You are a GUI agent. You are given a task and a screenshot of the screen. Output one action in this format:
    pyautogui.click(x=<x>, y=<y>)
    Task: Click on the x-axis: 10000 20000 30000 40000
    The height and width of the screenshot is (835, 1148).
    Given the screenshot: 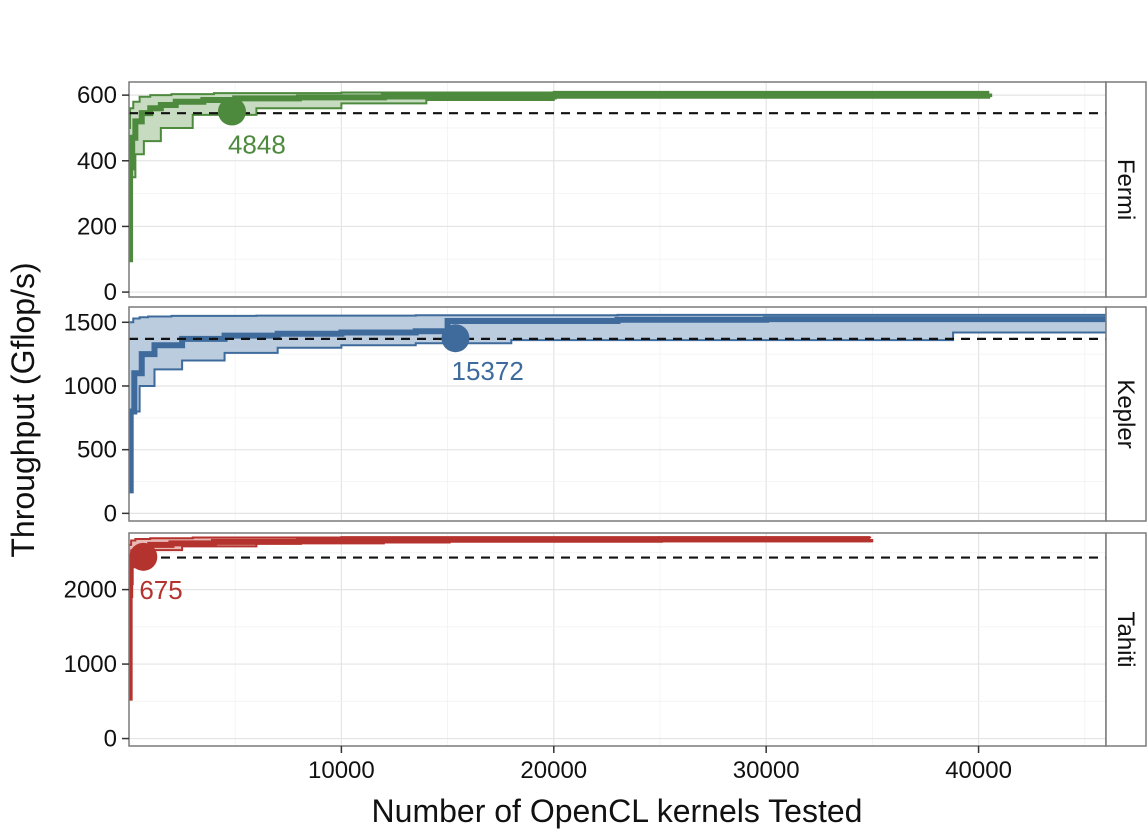 What is the action you would take?
    pyautogui.click(x=660, y=765)
    